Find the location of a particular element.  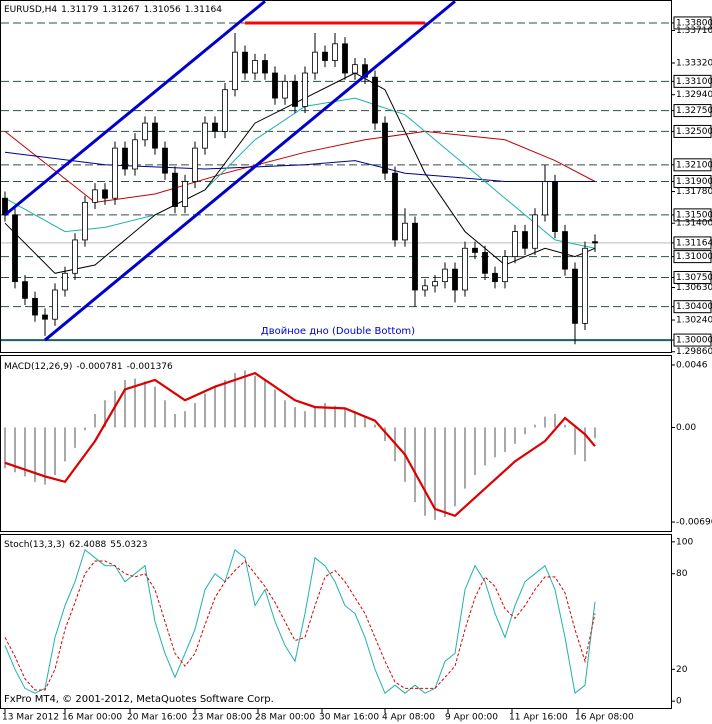

x-tick-label: 16 Mar 00:00 is located at coordinates (92, 718).